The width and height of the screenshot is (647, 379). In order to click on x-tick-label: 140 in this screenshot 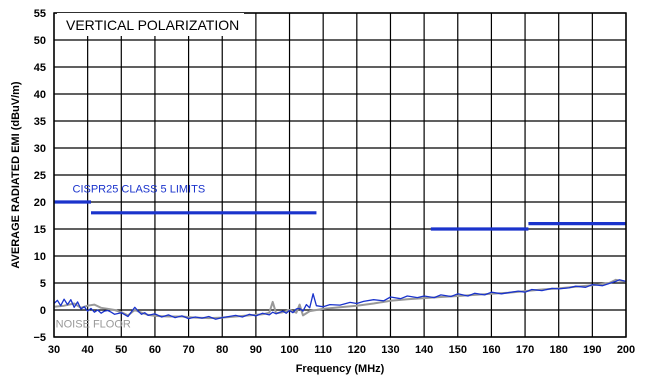, I will do `click(424, 350)`.